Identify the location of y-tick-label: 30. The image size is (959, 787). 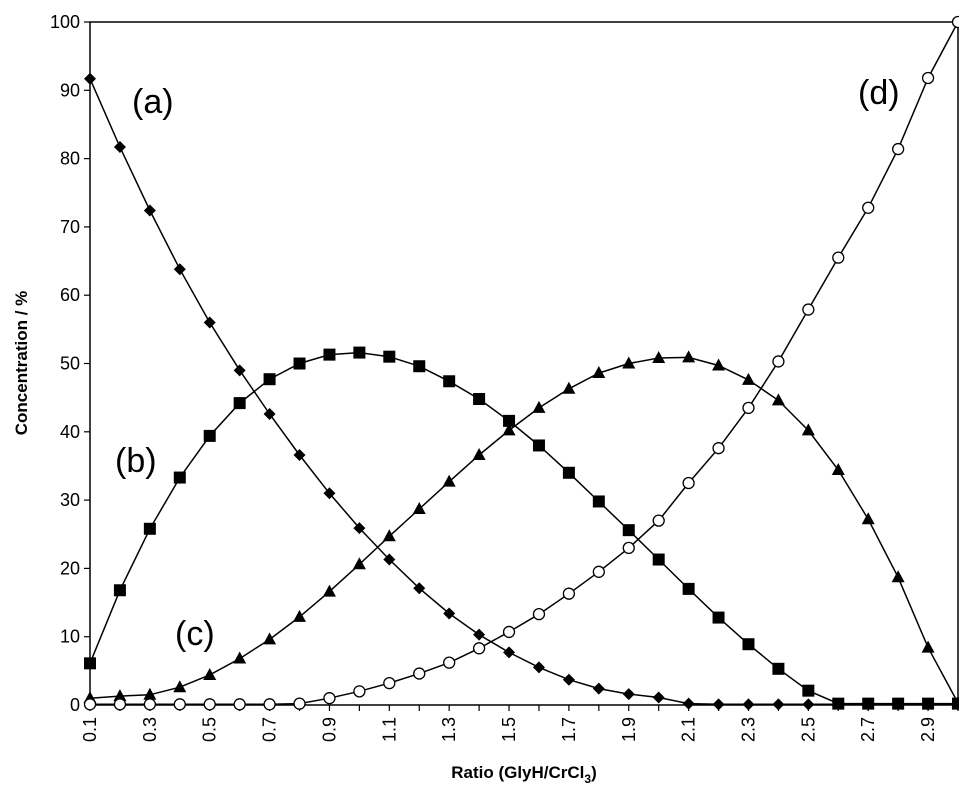
(70, 500).